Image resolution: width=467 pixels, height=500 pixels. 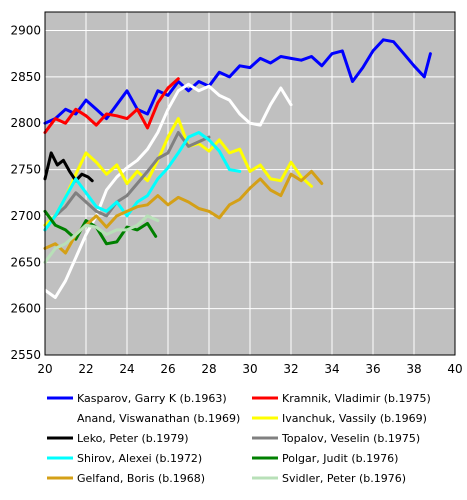 What do you see at coordinates (354, 418) in the screenshot?
I see `legend-label-3: Ivanchuk, Vassily (b.1969)` at bounding box center [354, 418].